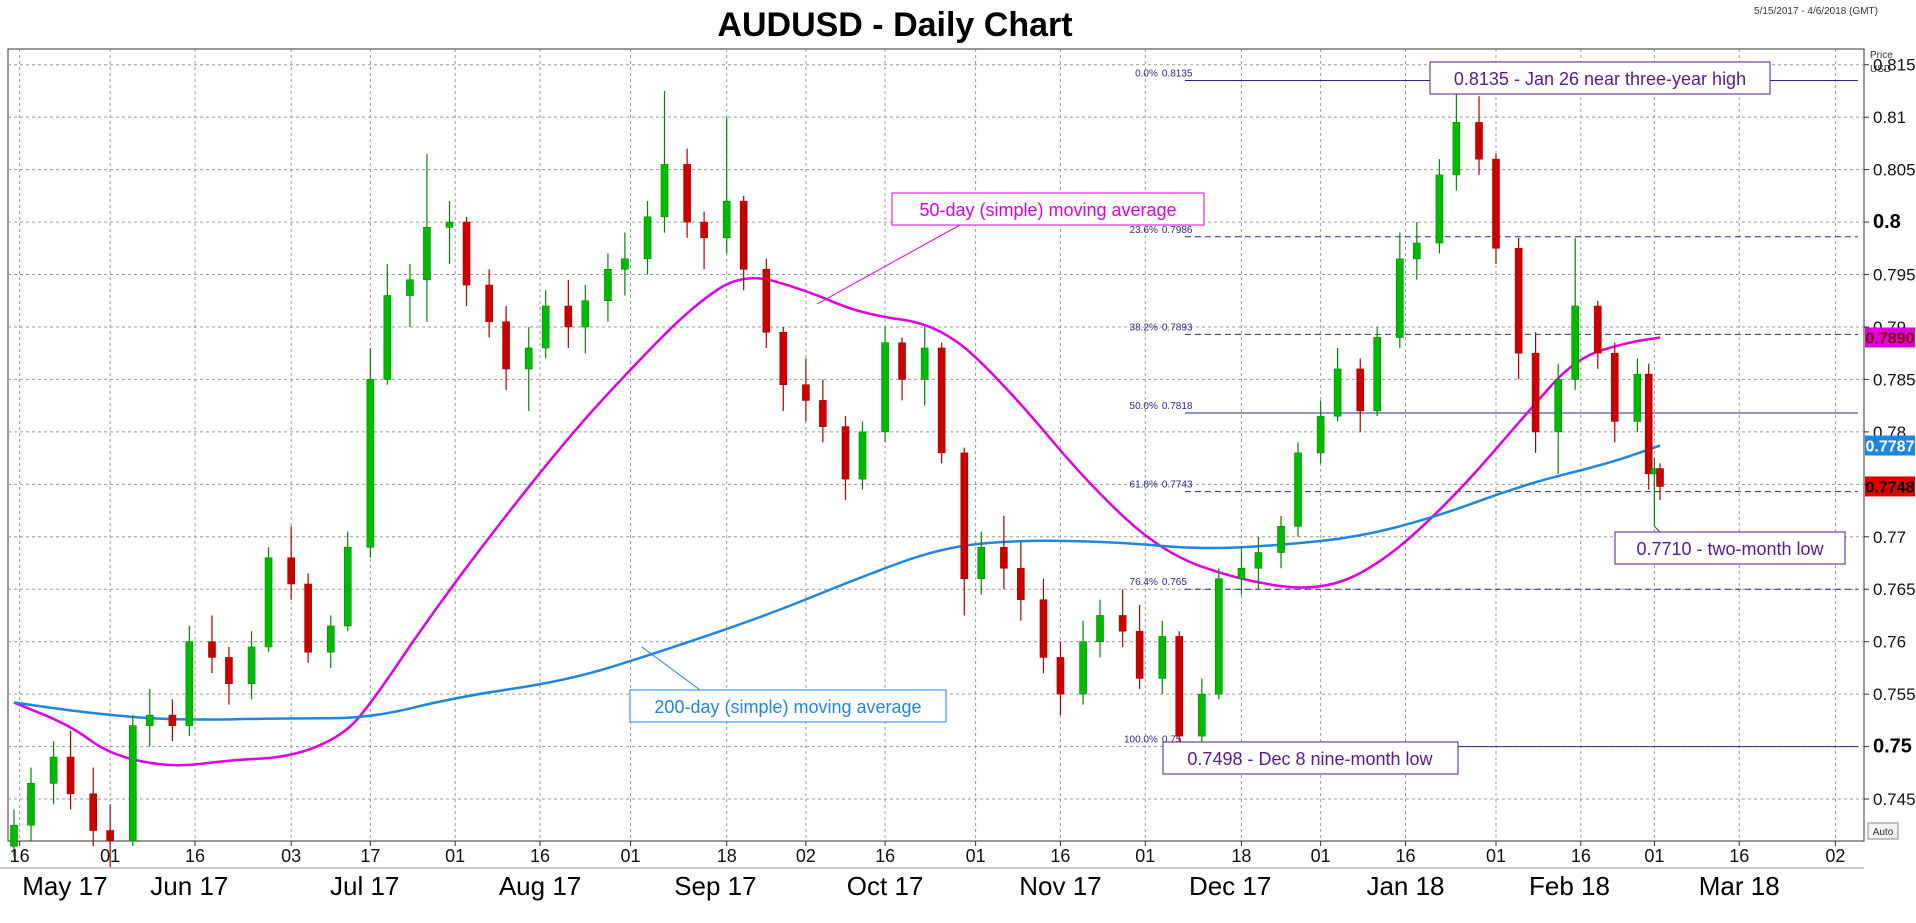 The width and height of the screenshot is (1916, 923). What do you see at coordinates (364, 886) in the screenshot?
I see `x-month-label: Jul 17` at bounding box center [364, 886].